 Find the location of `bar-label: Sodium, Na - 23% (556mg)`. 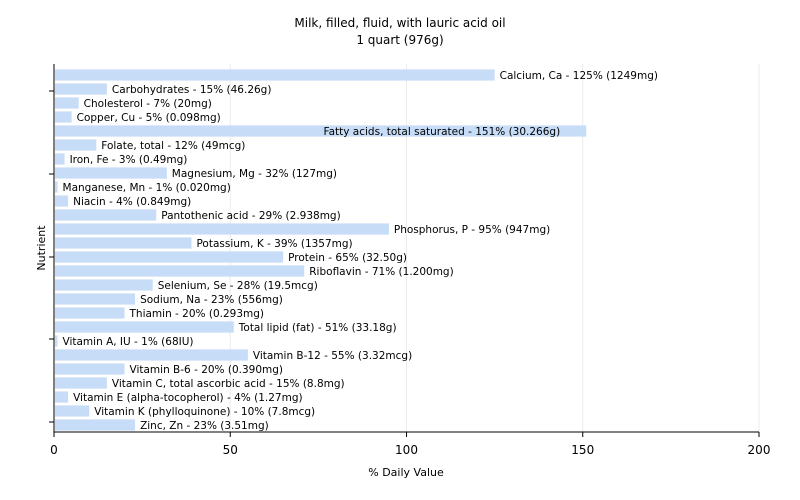

bar-label: Sodium, Na - 23% (556mg) is located at coordinates (211, 300).